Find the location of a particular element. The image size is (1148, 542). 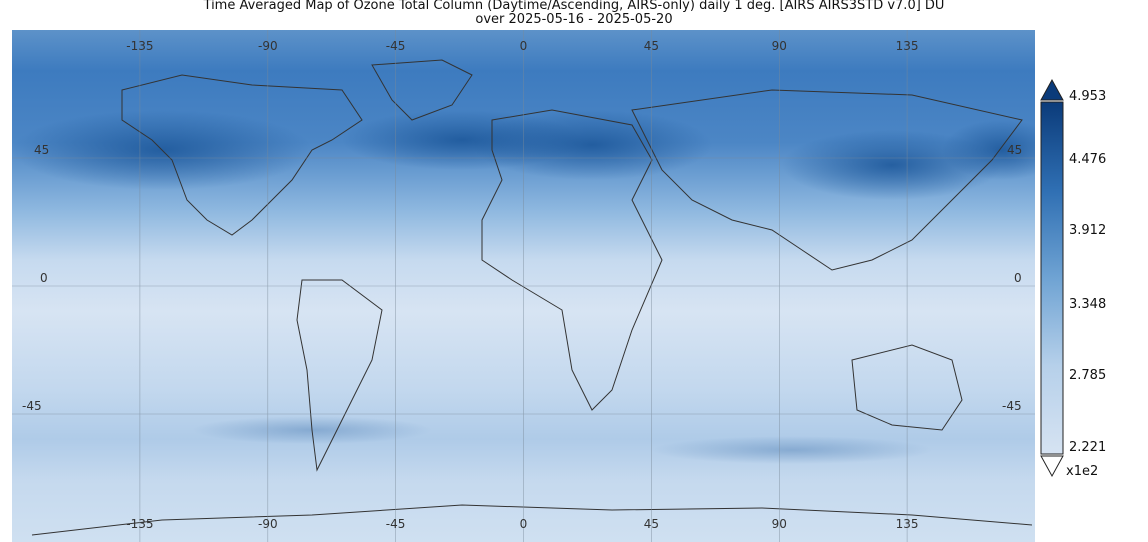

lon-labels-bottom: -135 -90 -45 0 45 90 135 is located at coordinates (522, 524).